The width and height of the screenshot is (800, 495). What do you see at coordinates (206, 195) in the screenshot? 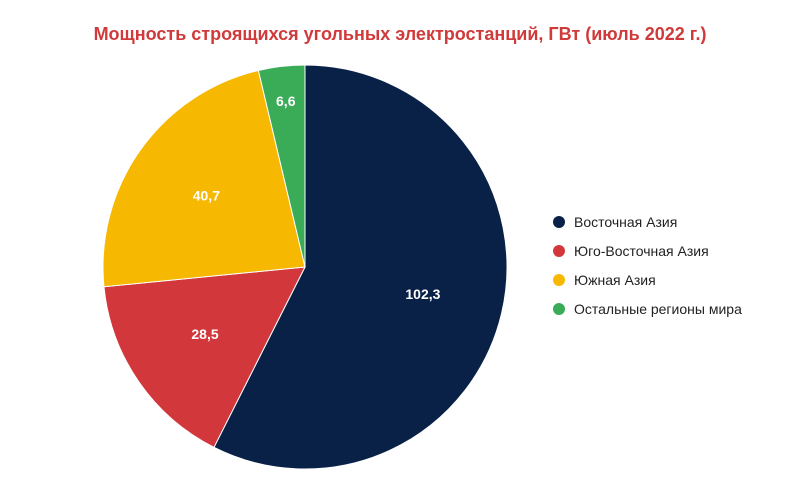
I see `slice-value-label: 40,7` at bounding box center [206, 195].